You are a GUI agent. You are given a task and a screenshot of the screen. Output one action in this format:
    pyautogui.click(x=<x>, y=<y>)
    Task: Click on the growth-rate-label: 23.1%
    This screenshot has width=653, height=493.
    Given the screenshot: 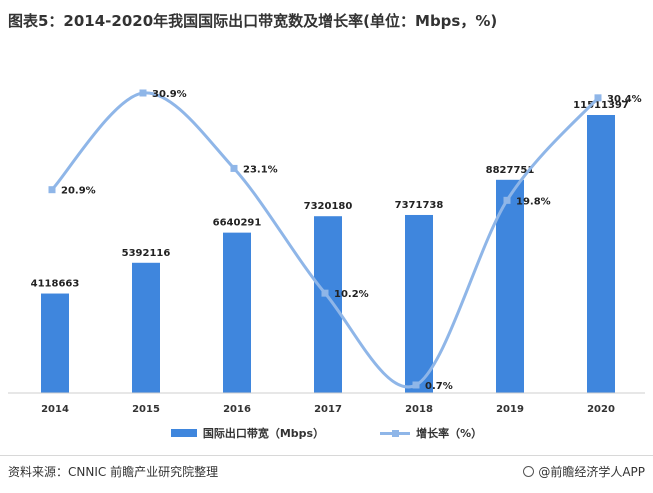 What is the action you would take?
    pyautogui.click(x=260, y=169)
    